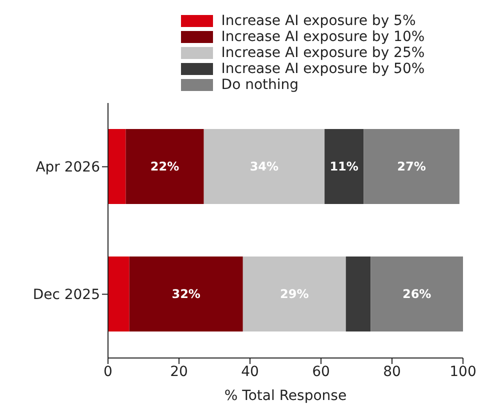  I want to click on data-label: 27%, so click(411, 167).